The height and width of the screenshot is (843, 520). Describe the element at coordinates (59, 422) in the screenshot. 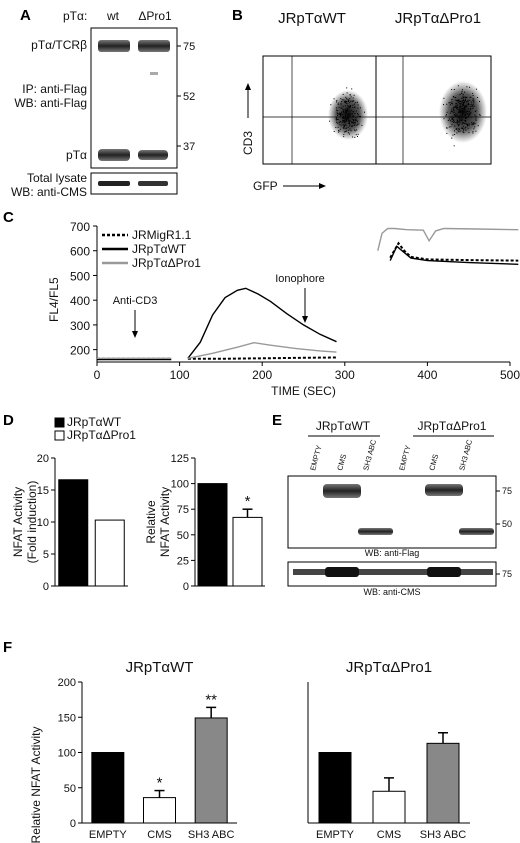

I see `legend-swatch-wt` at that location.